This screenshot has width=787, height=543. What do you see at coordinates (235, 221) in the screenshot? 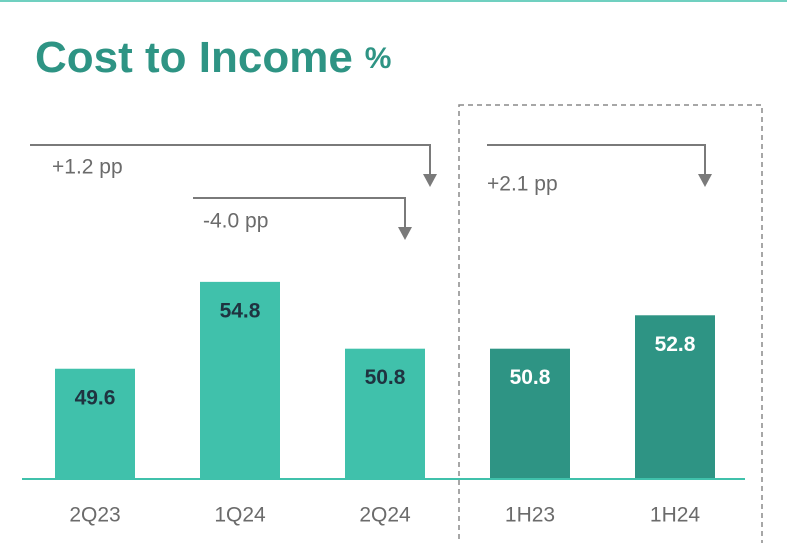
I see `annotation: -4.0 pp` at bounding box center [235, 221].